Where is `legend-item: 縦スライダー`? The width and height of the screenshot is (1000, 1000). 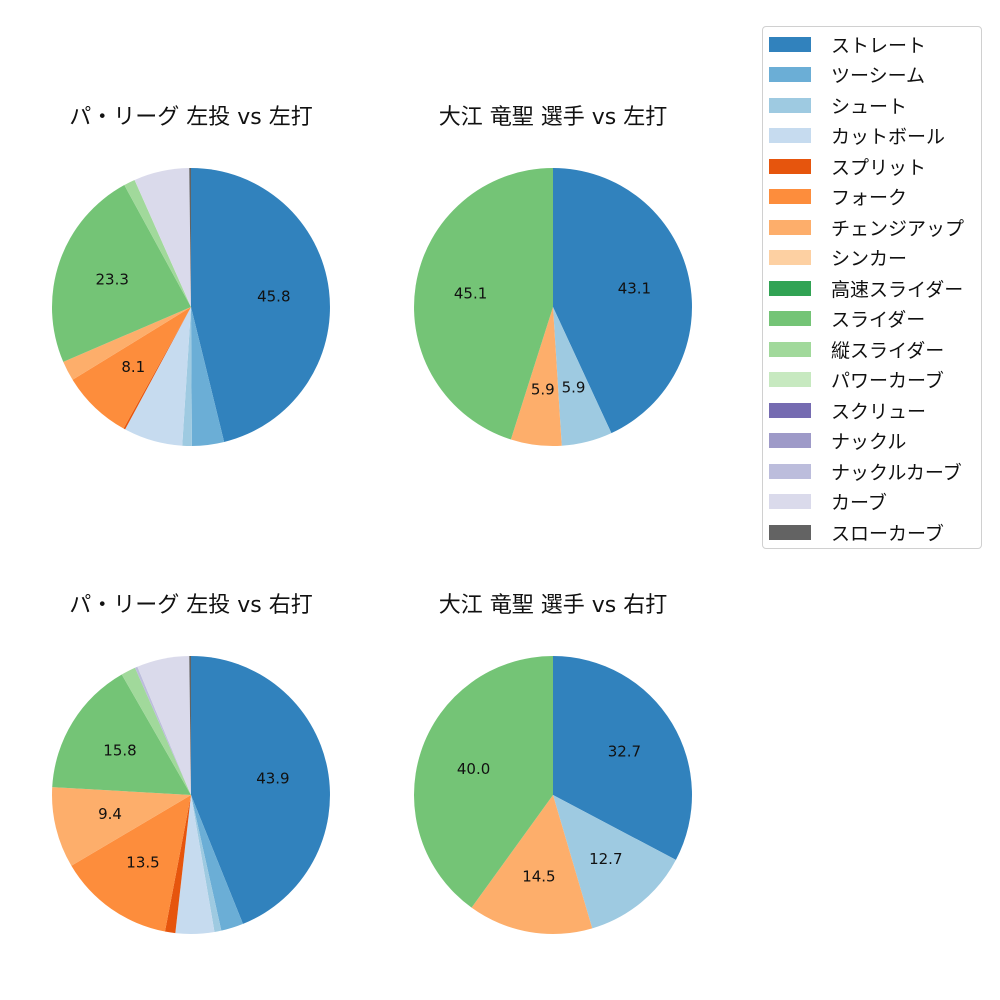 legend-item: 縦スライダー is located at coordinates (857, 349).